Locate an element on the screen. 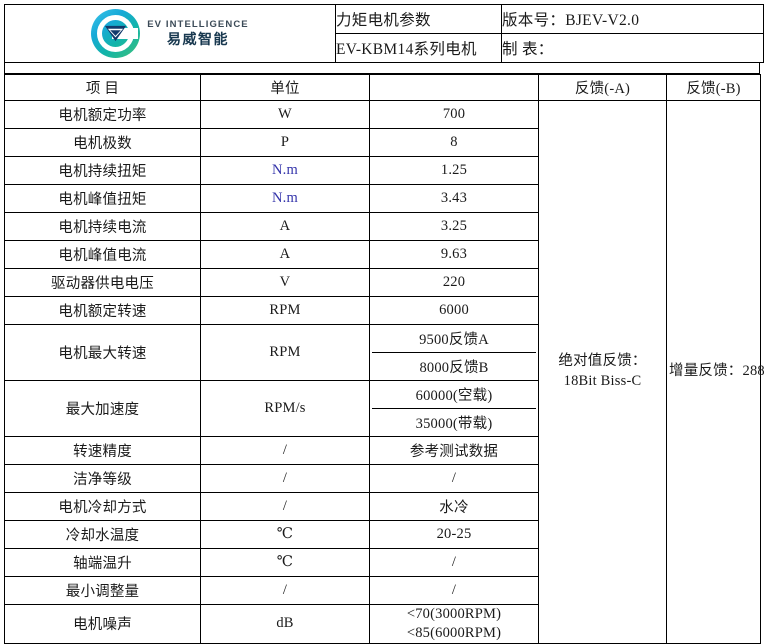 This screenshot has width=764, height=644. row-item-label: 最小调整量 is located at coordinates (102, 590).